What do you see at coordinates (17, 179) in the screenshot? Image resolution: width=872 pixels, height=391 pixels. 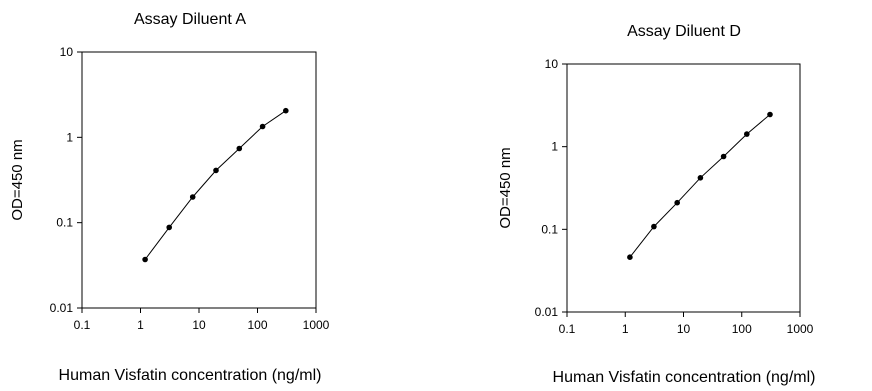 I see `chart-a-y-label: OD=450 nm` at bounding box center [17, 179].